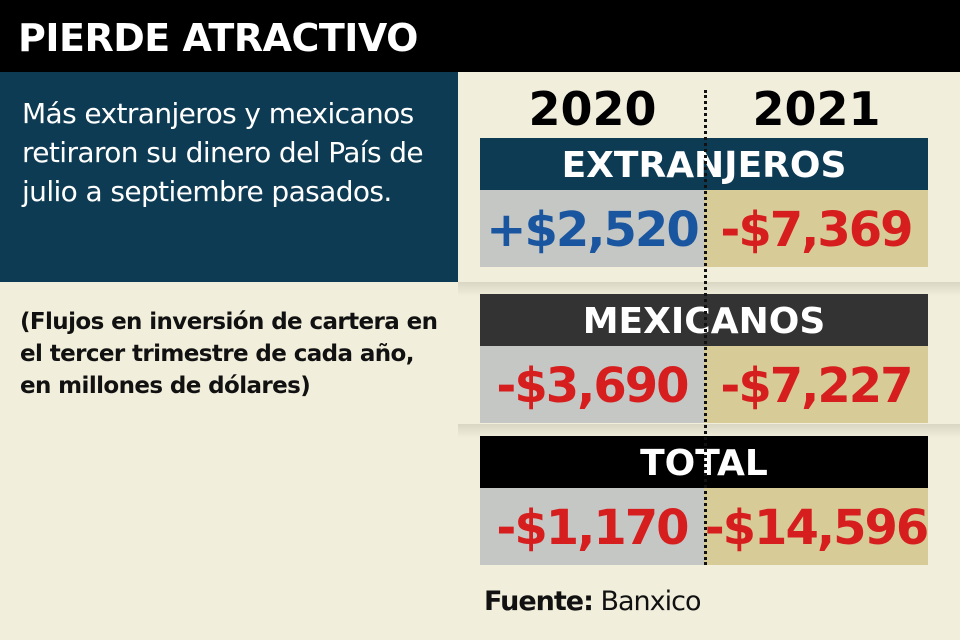  Describe the element at coordinates (592, 384) in the screenshot. I see `value-mexicanos-2020: -$3,690` at that location.